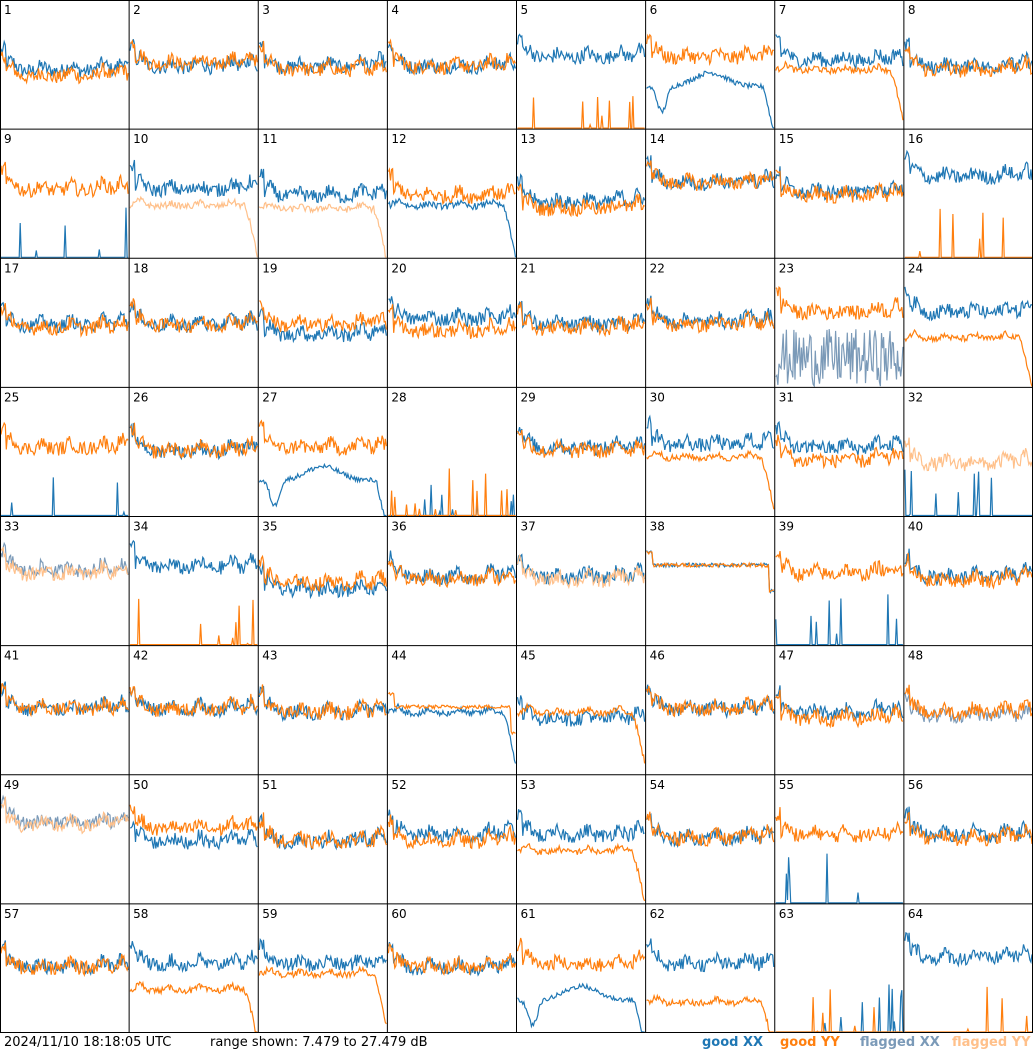 The width and height of the screenshot is (1033, 1053). What do you see at coordinates (193, 195) in the screenshot?
I see `panel-10: 10` at bounding box center [193, 195].